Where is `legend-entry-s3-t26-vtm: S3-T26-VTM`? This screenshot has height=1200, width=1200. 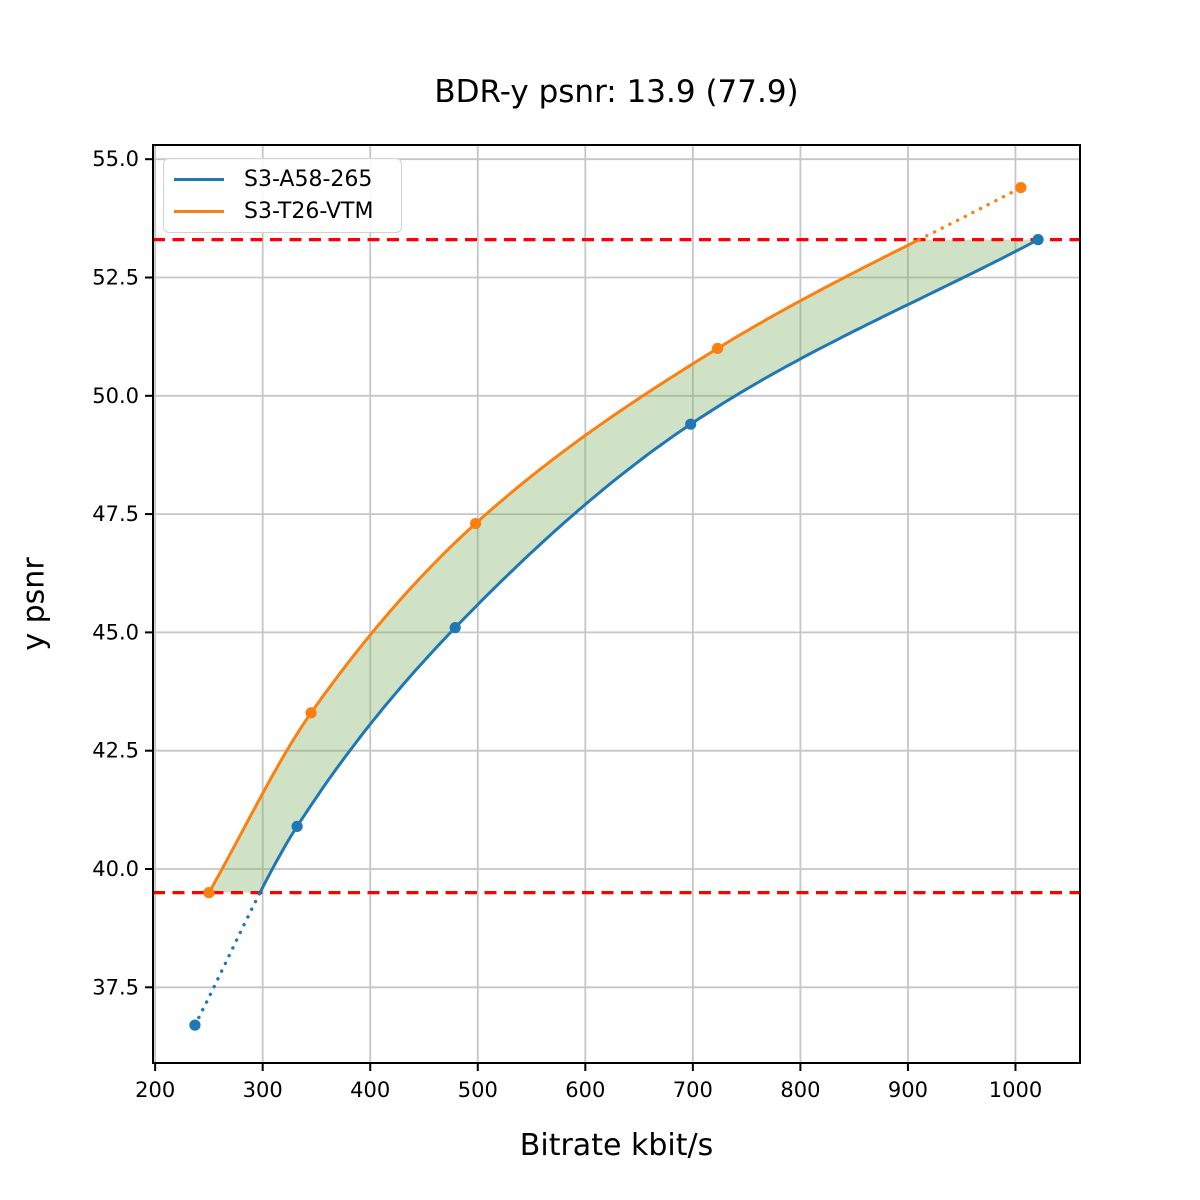 legend-entry-s3-t26-vtm: S3-T26-VTM is located at coordinates (282, 211).